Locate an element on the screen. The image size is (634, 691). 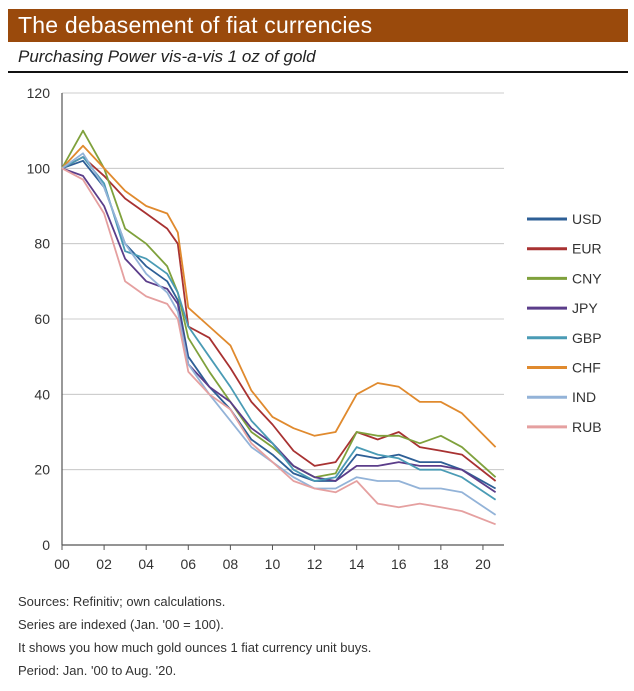
y-tick-label: 80 is located at coordinates (42, 244).